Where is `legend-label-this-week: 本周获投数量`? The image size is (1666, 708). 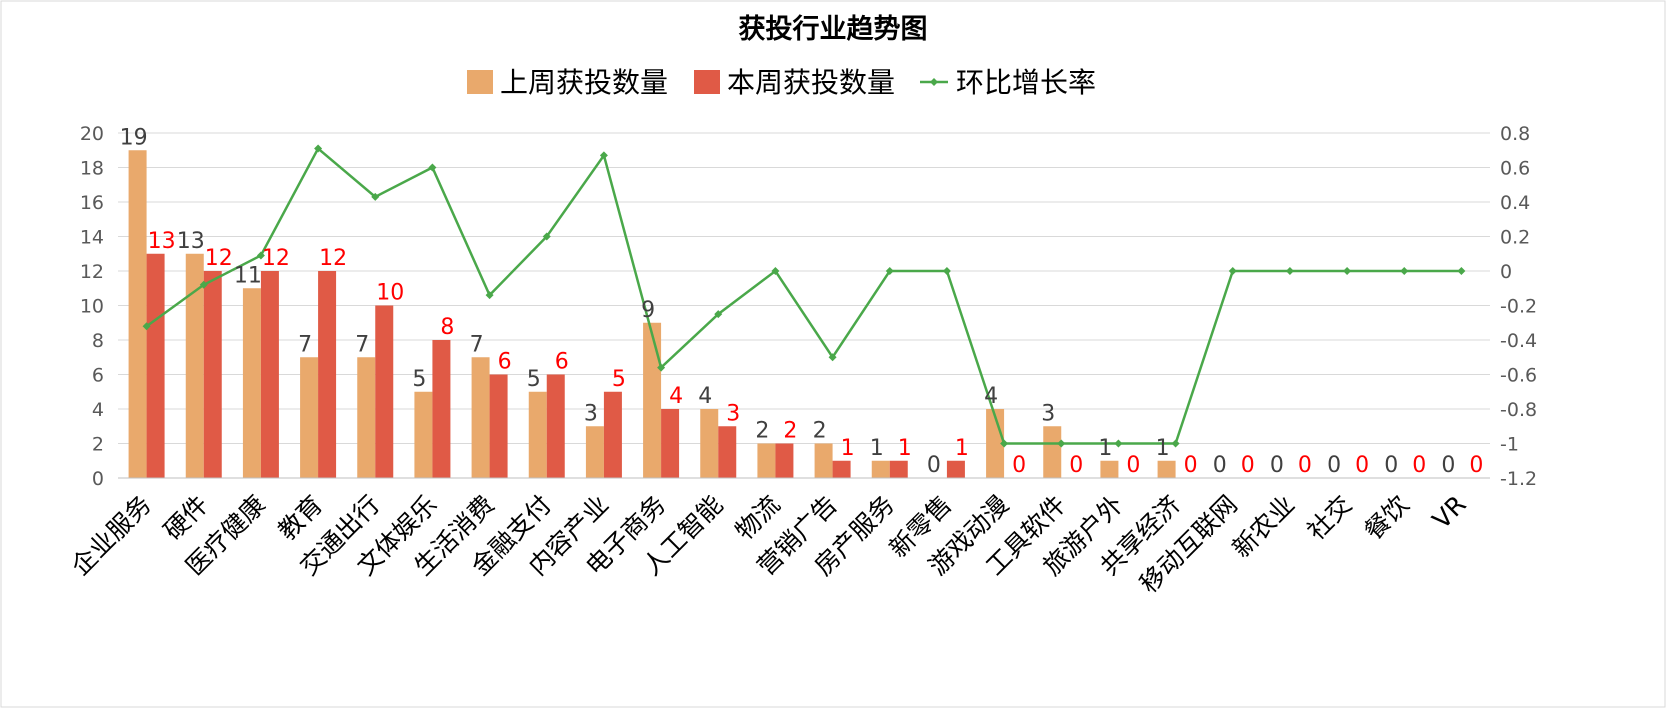 legend-label-this-week: 本周获投数量 is located at coordinates (811, 82).